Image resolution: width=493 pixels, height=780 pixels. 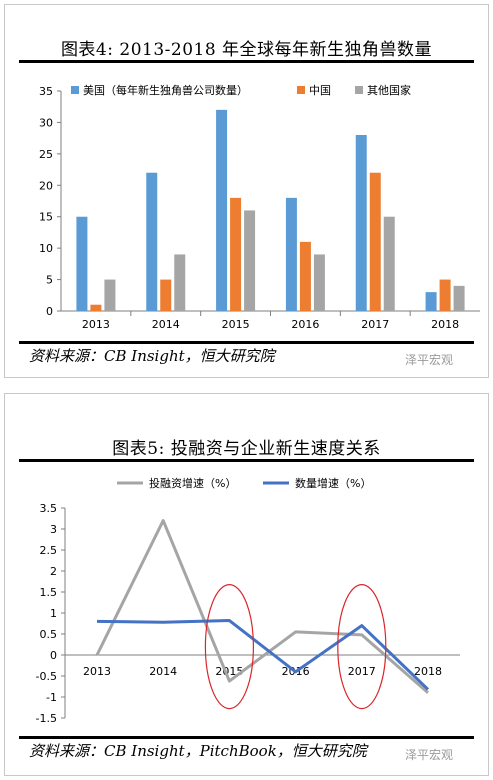 What do you see at coordinates (246, 460) in the screenshot?
I see `figure5-title-rule` at bounding box center [246, 460].